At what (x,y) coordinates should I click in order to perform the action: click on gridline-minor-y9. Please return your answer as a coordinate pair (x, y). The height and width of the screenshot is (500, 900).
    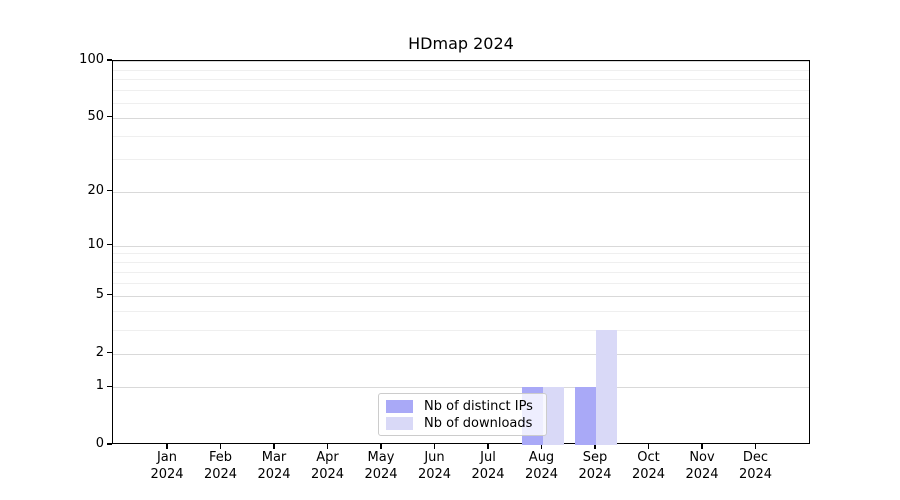
    Looking at the image, I should click on (461, 254).